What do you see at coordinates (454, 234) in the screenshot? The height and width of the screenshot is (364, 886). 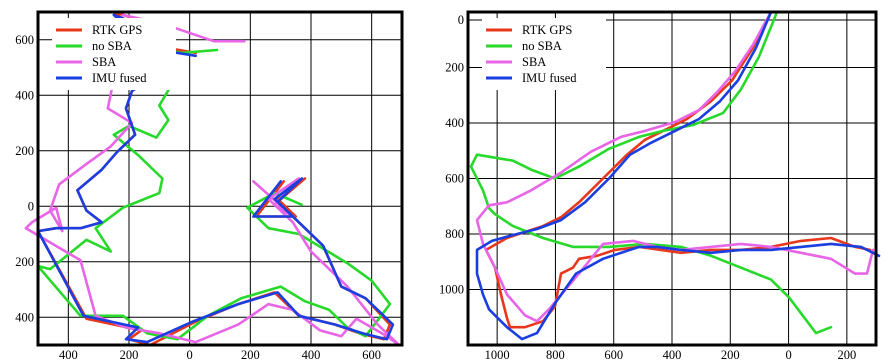 I see `y-tick-label: 800` at bounding box center [454, 234].